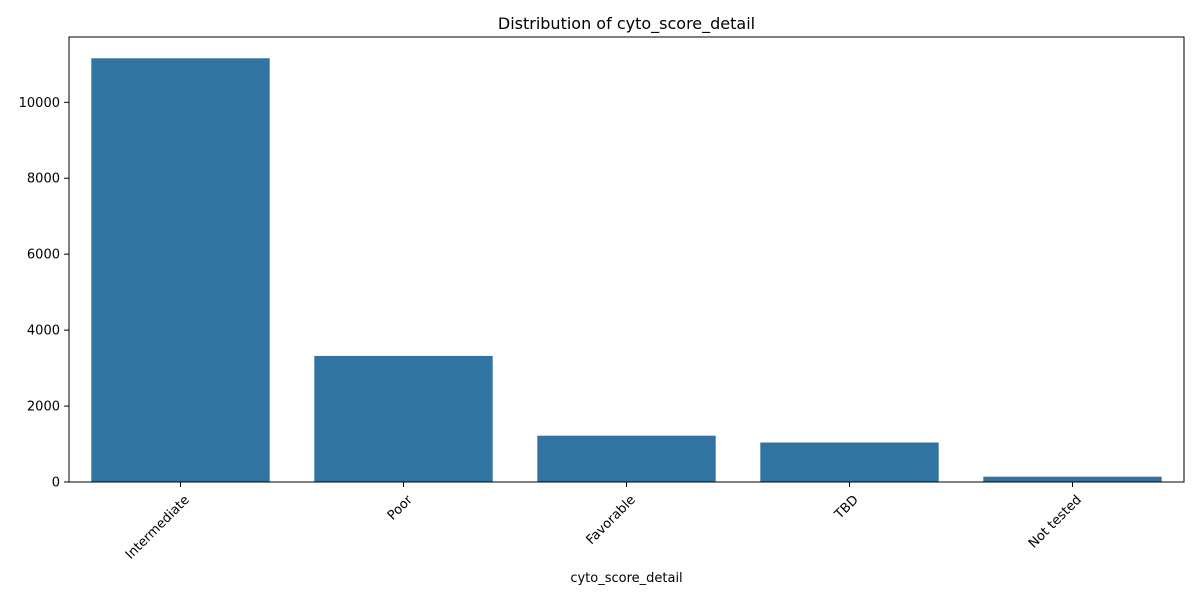  I want to click on x-axis-label: cyto_score_detail, so click(626, 578).